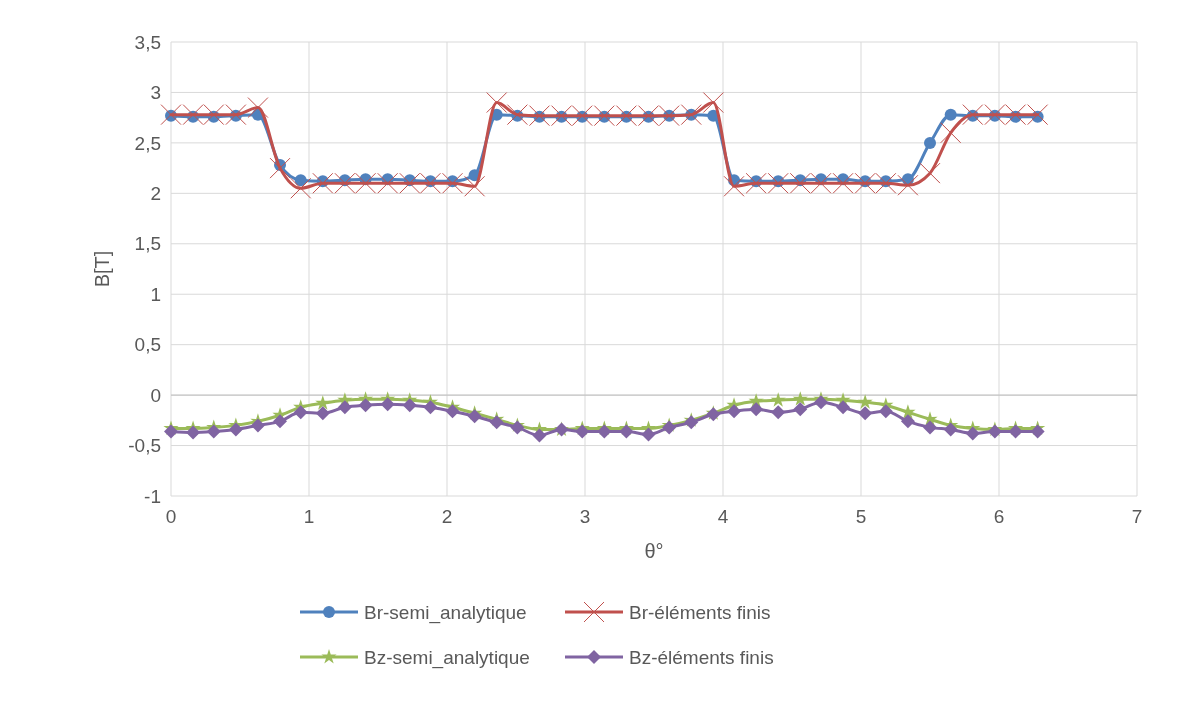 Image resolution: width=1180 pixels, height=702 pixels. I want to click on legend-label: Bz-semi_analytique, so click(447, 657).